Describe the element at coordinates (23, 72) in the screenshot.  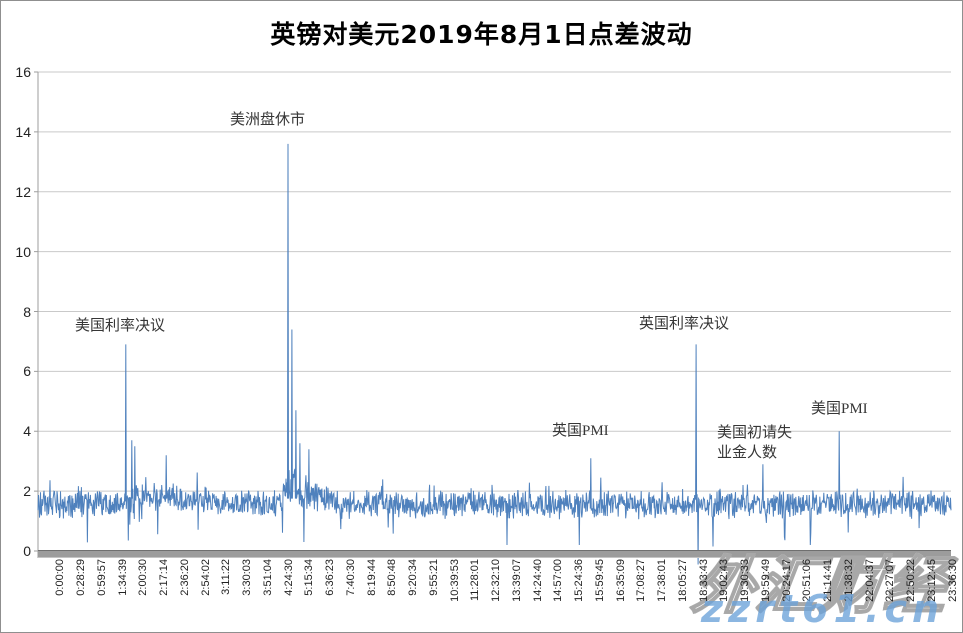
I see `y-axis-label: 16` at that location.